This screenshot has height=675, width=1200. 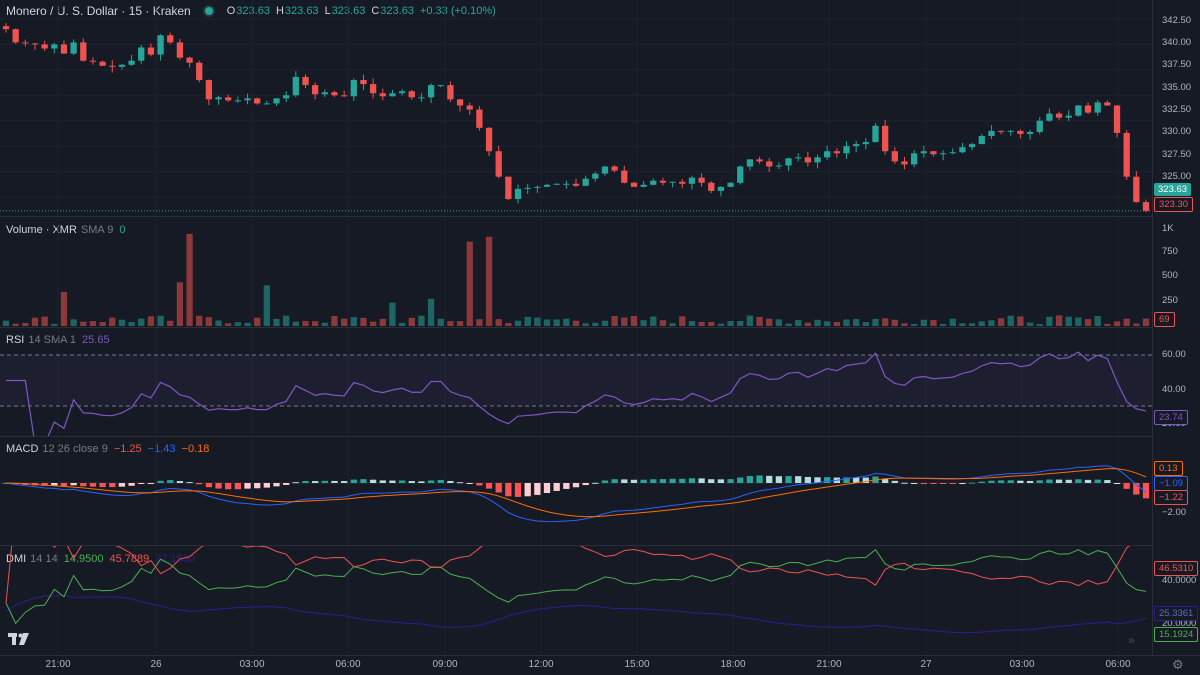 What do you see at coordinates (733, 664) in the screenshot?
I see `time-axis-label: 18:00` at bounding box center [733, 664].